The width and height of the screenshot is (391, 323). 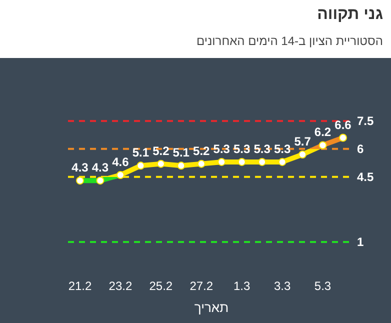 What do you see at coordinates (289, 41) in the screenshot?
I see `chart-subtitle: הסטוריית הציון ב-14 הימים האחרונים` at bounding box center [289, 41].